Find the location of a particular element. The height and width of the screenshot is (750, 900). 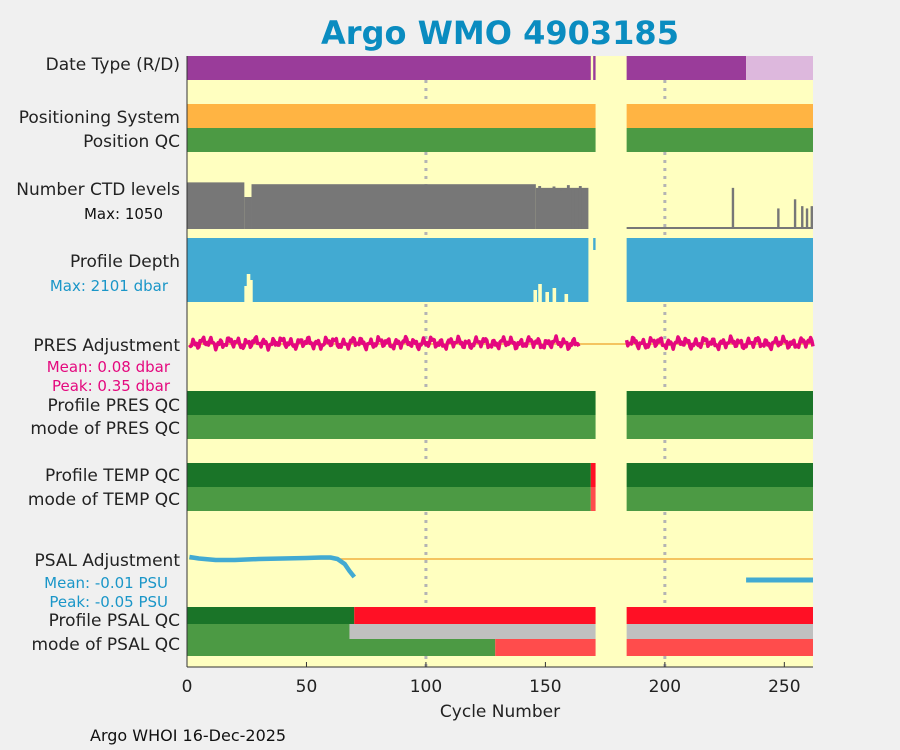

chart-title: Argo WMO 4903185 is located at coordinates (500, 33).